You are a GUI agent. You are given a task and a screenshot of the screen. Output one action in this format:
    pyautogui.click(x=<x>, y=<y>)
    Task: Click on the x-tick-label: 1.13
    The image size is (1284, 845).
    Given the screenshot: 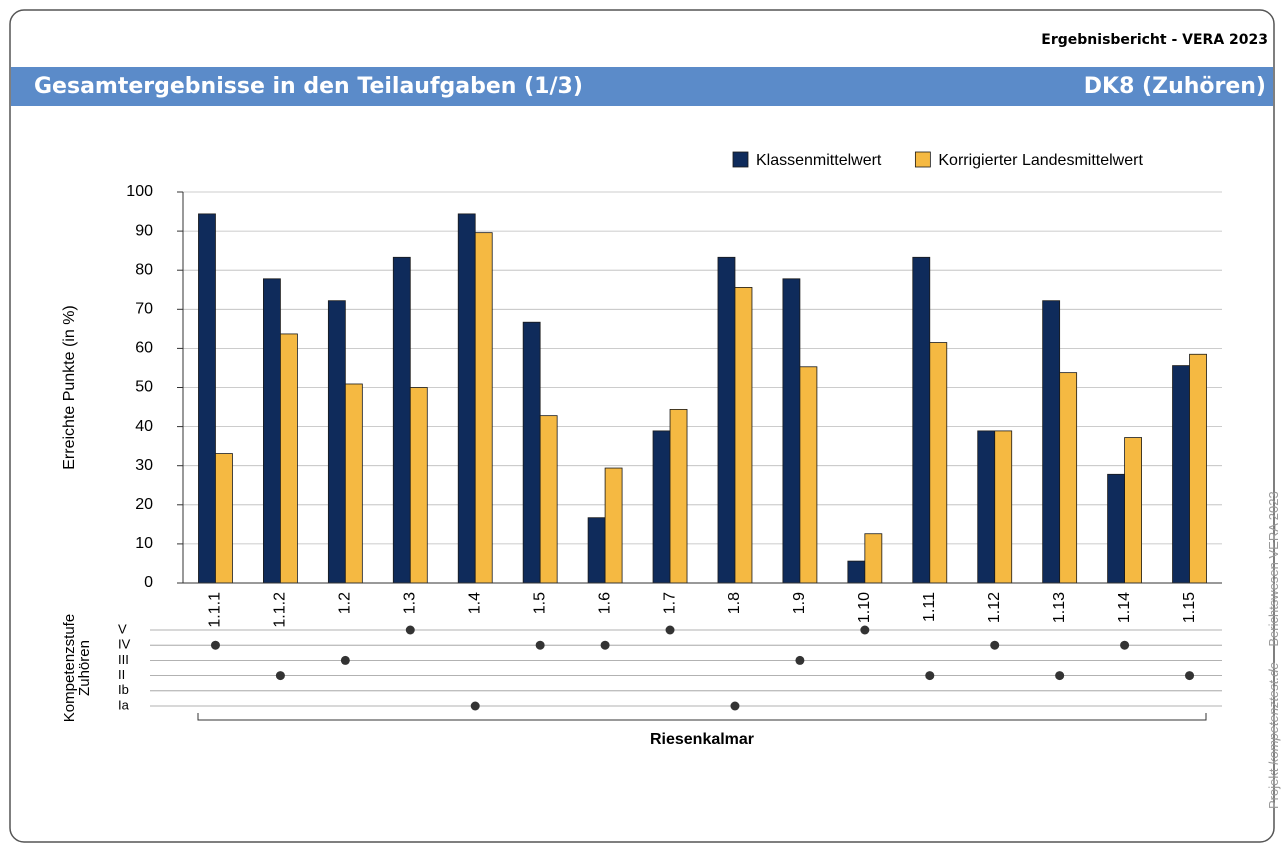 What is the action you would take?
    pyautogui.click(x=1059, y=607)
    